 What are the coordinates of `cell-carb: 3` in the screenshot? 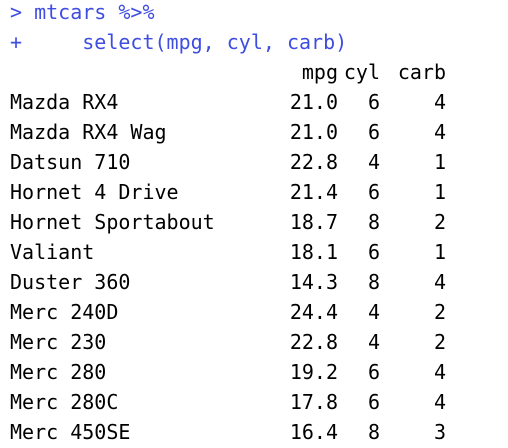 It's located at (439, 432).